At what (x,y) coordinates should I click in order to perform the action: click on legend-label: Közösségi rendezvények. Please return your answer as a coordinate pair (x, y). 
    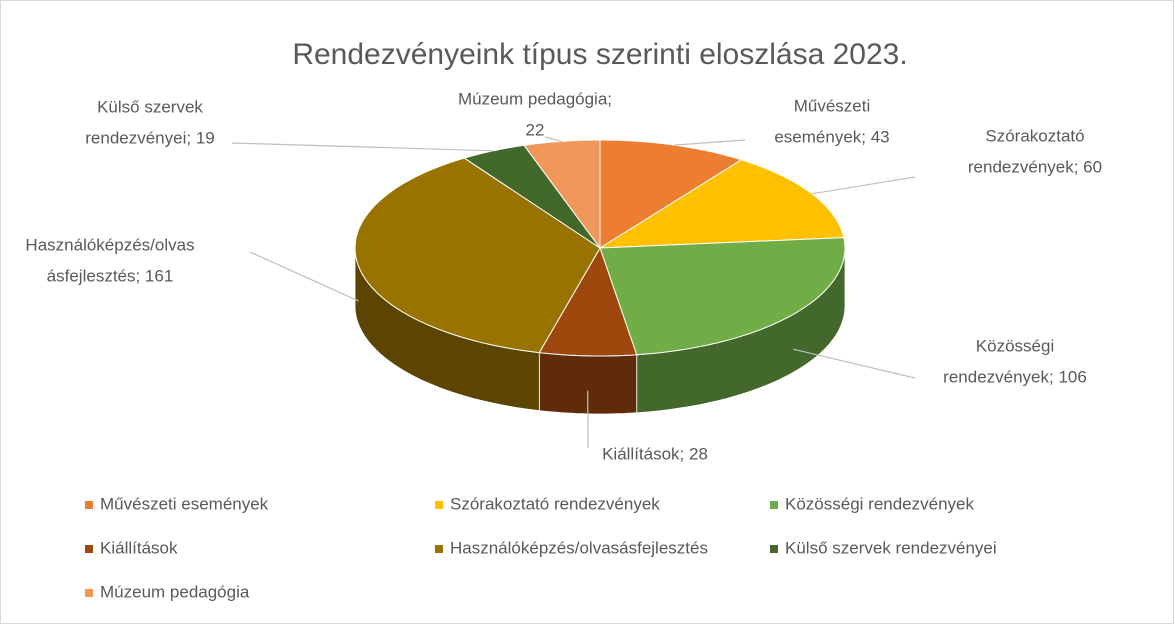
    Looking at the image, I should click on (880, 503).